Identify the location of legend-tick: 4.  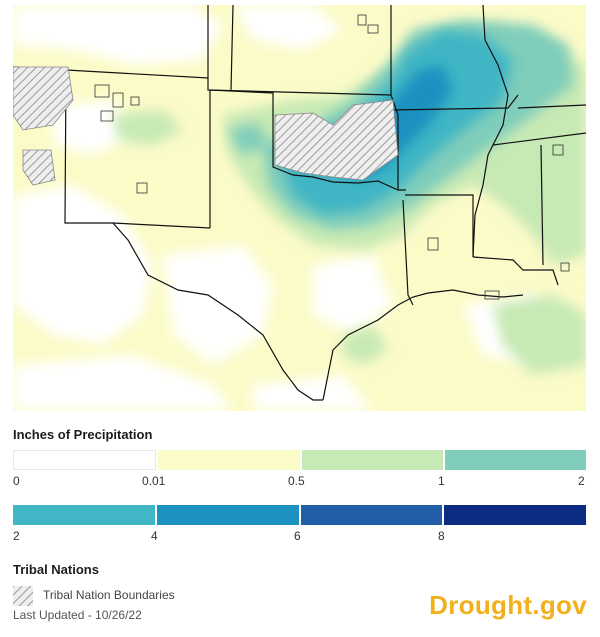
(154, 536).